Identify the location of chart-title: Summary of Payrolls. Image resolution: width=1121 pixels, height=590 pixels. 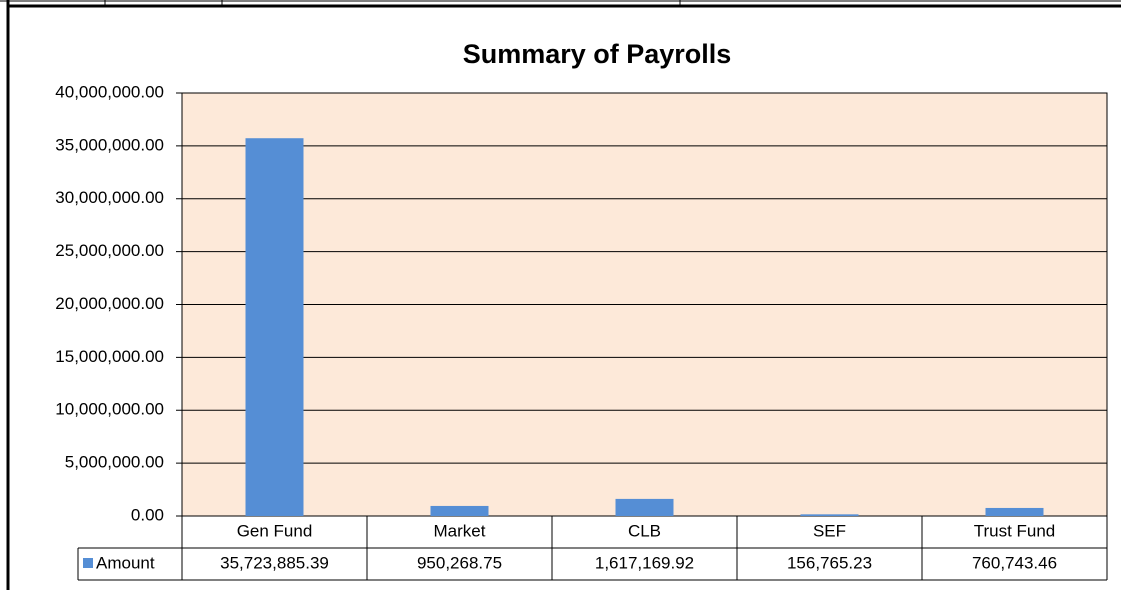
(597, 54).